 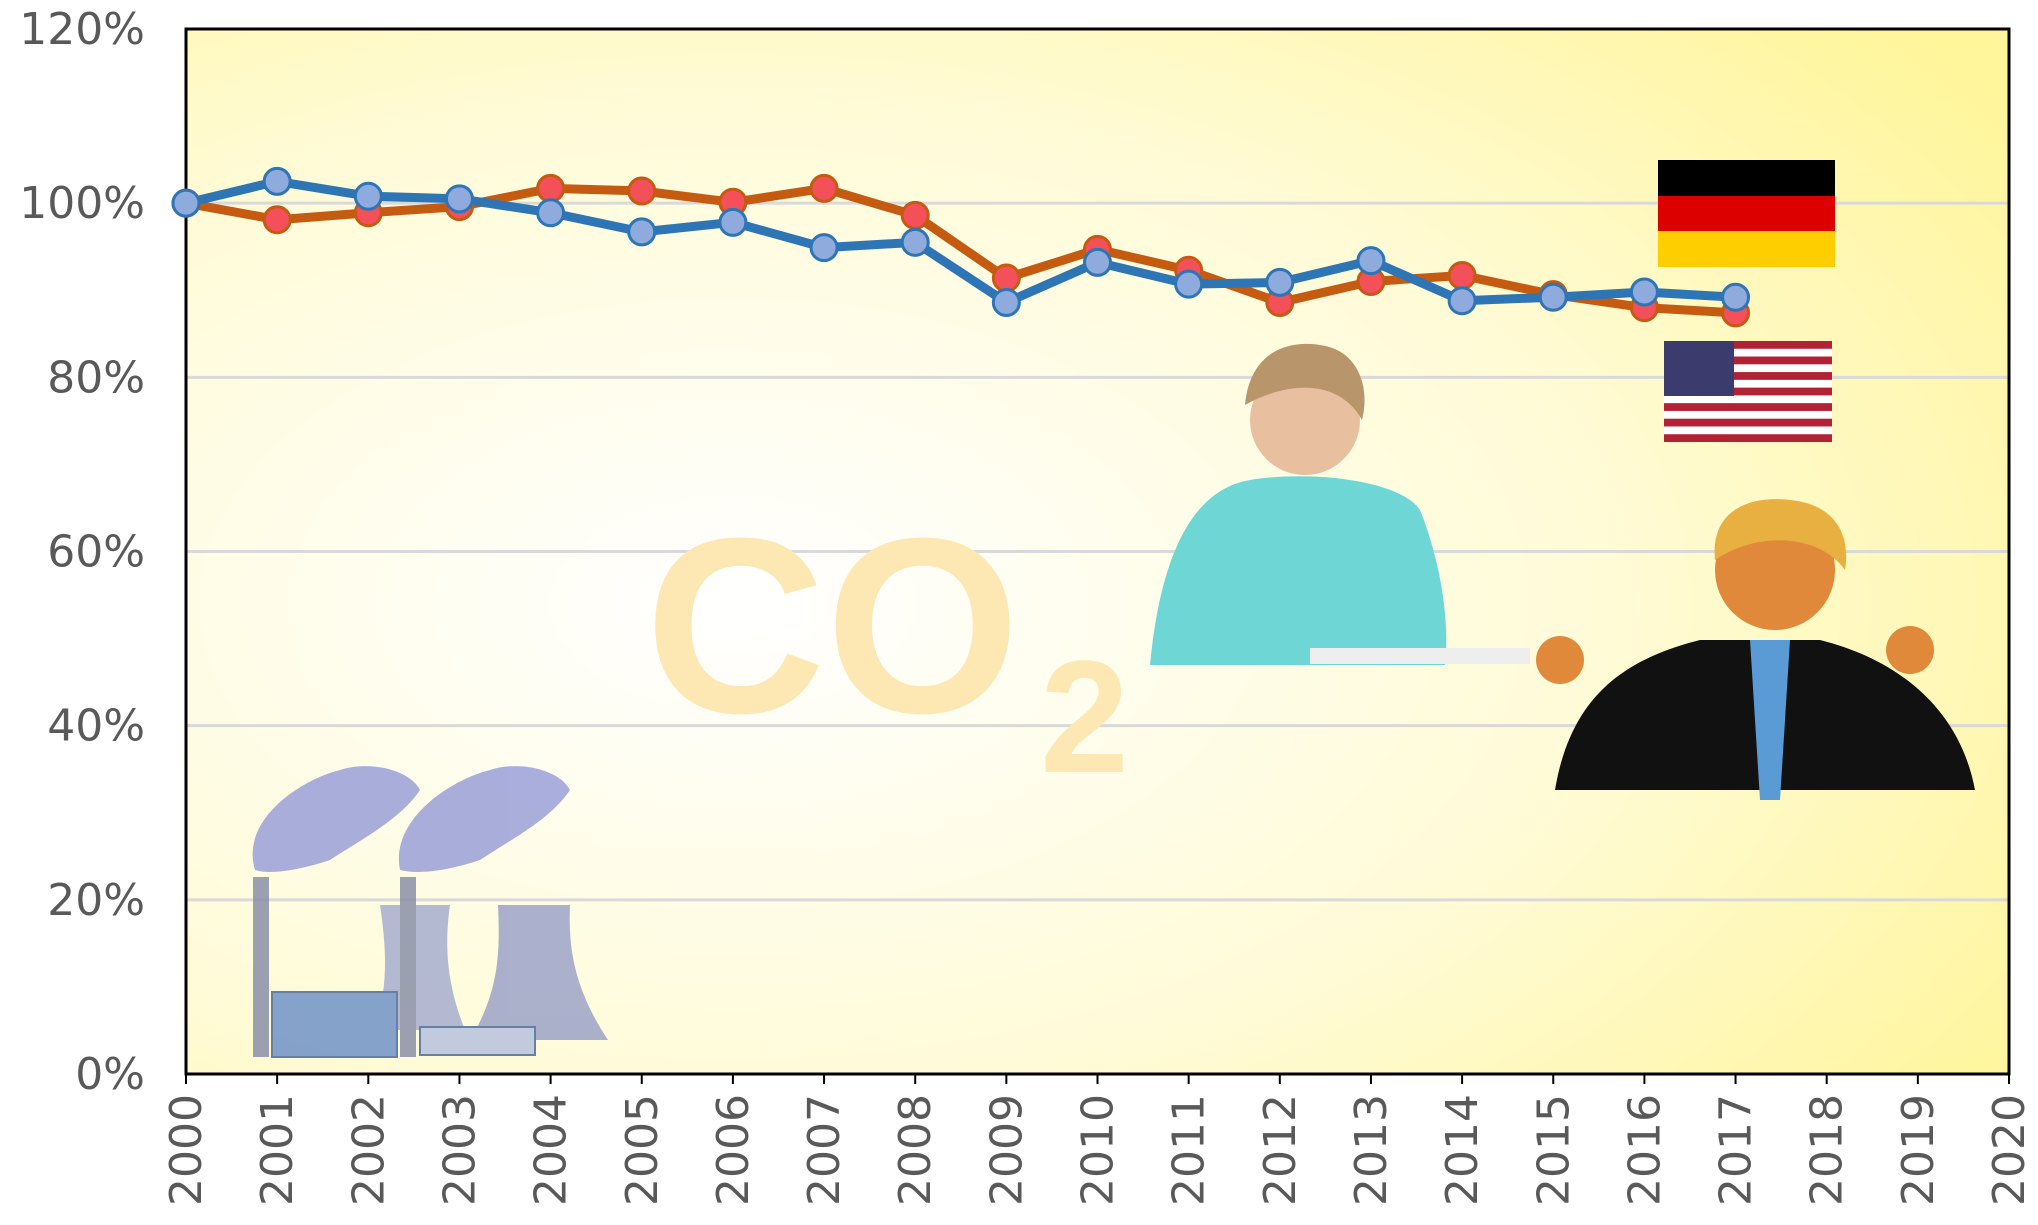 What do you see at coordinates (733, 1150) in the screenshot?
I see `x-tick-label: 2006` at bounding box center [733, 1150].